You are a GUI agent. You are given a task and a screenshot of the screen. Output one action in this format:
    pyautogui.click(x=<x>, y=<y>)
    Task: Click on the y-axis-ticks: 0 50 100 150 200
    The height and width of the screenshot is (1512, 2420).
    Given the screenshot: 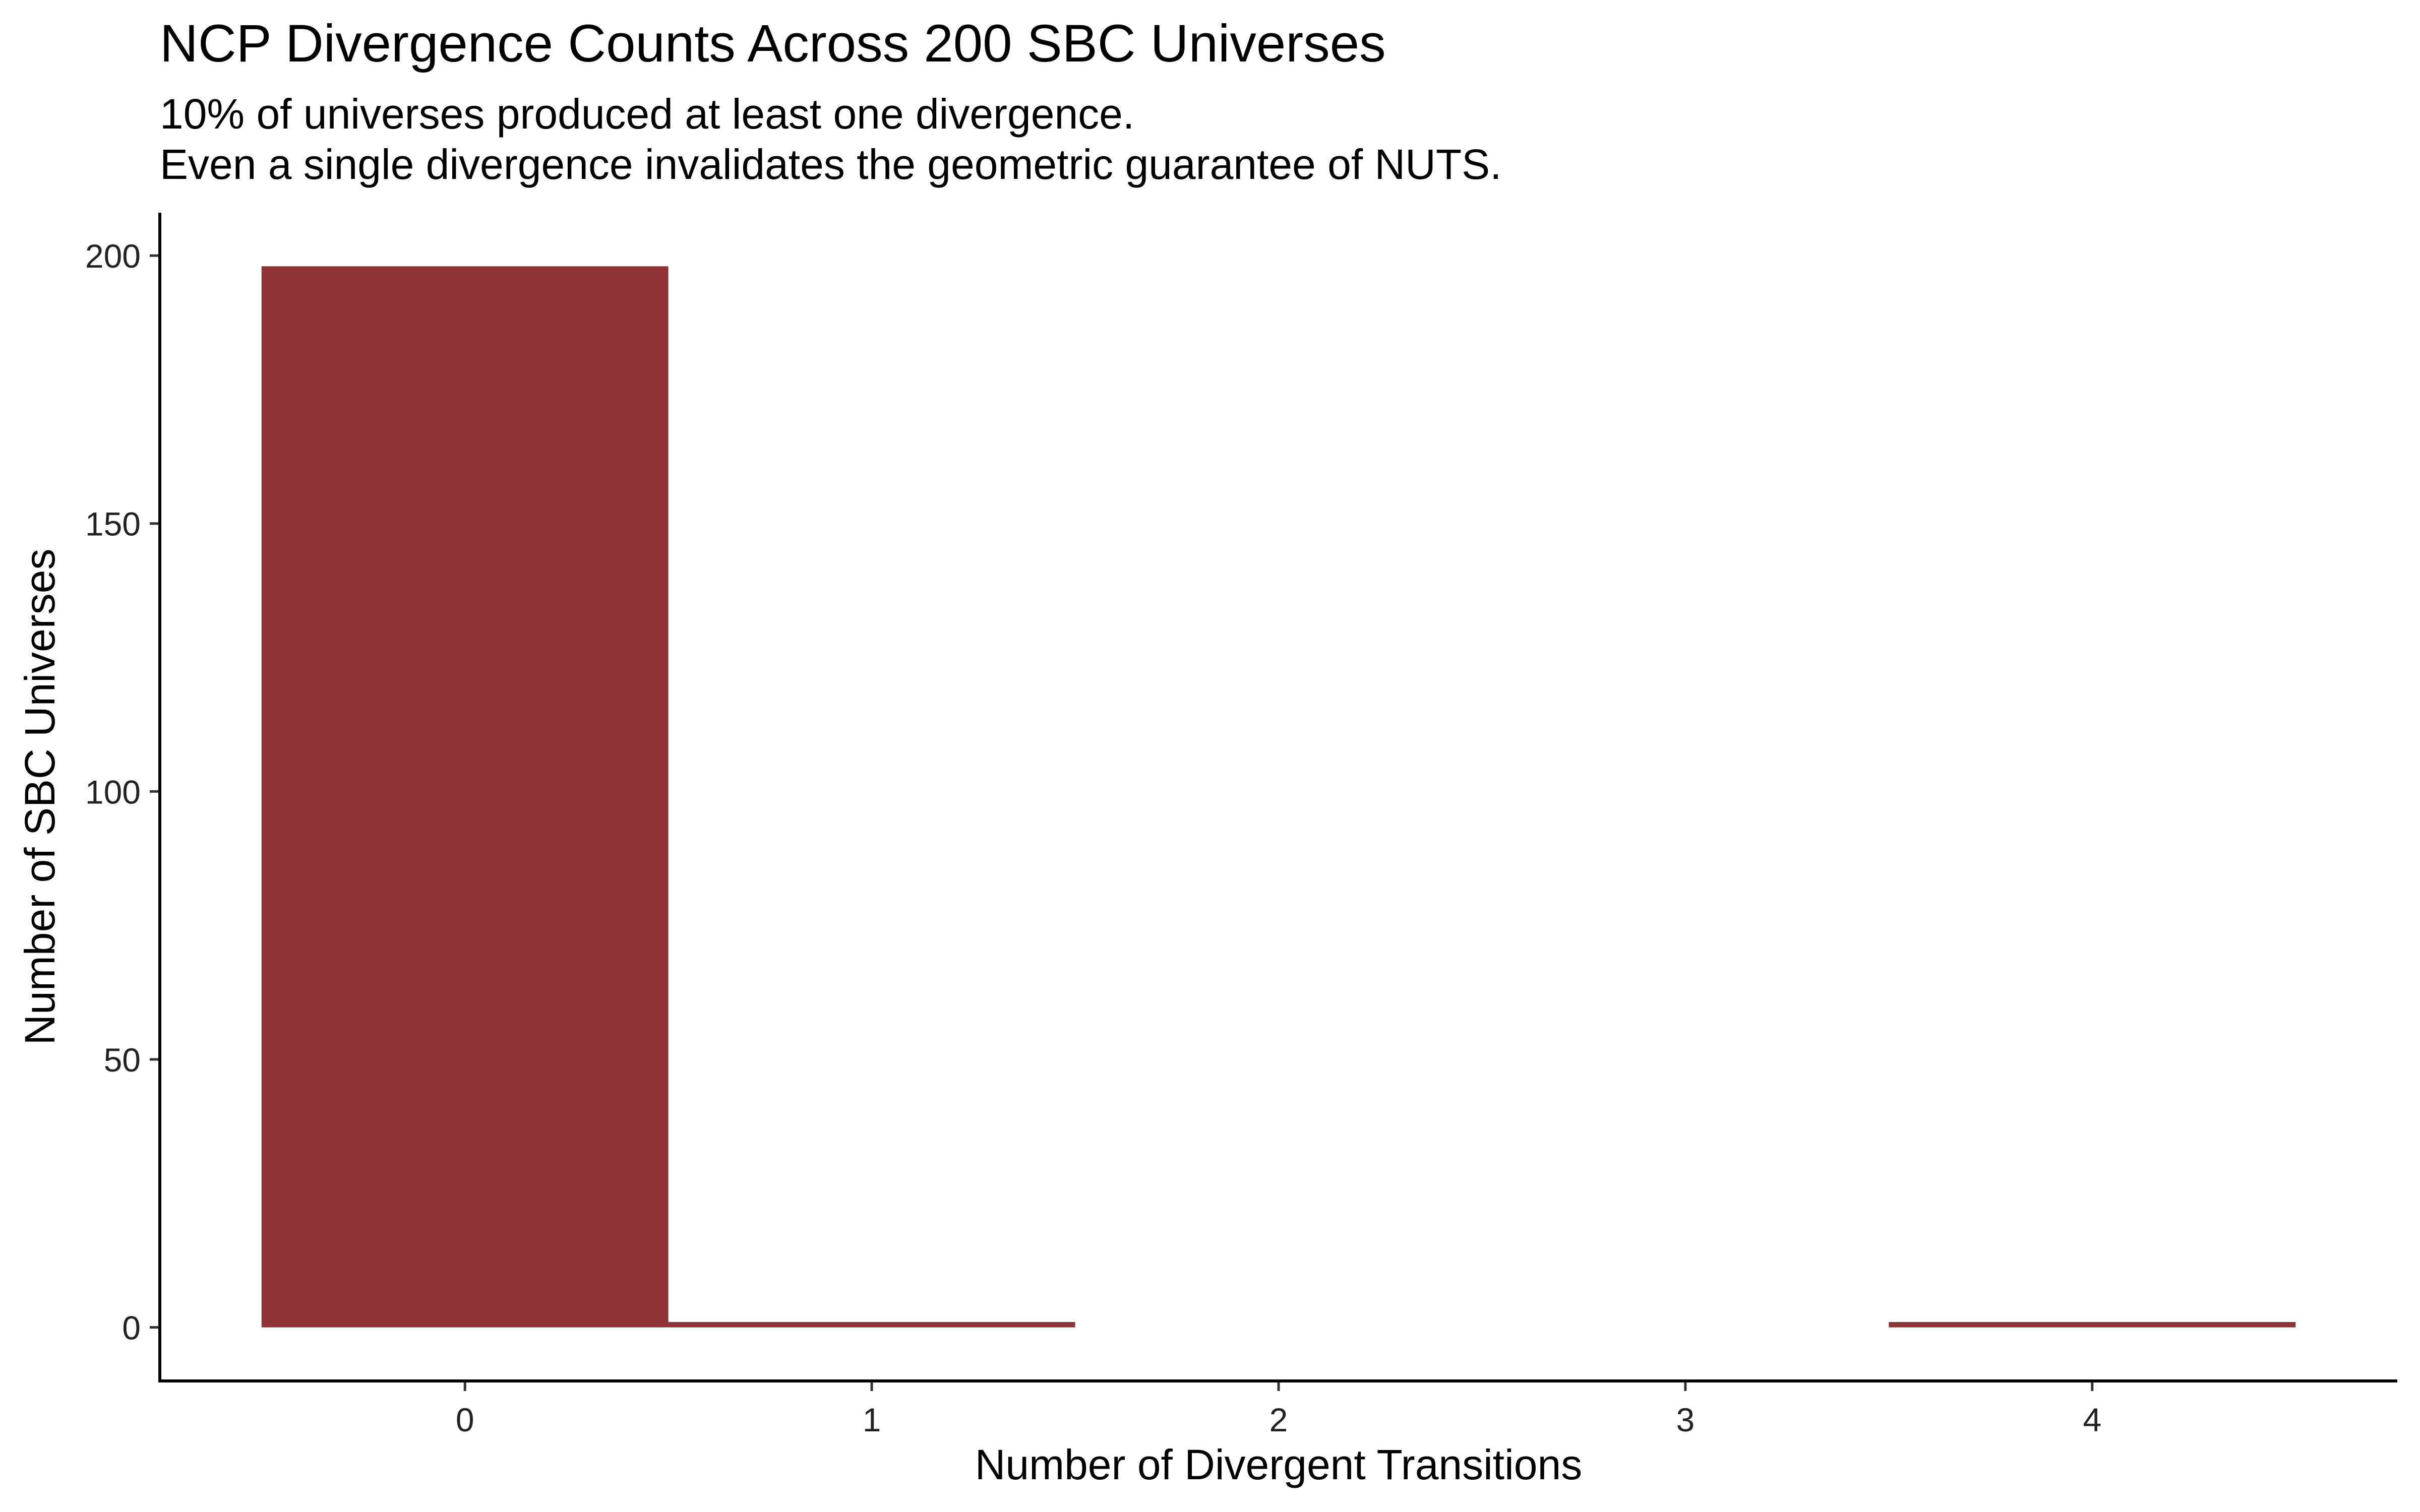 What is the action you would take?
    pyautogui.click(x=122, y=792)
    